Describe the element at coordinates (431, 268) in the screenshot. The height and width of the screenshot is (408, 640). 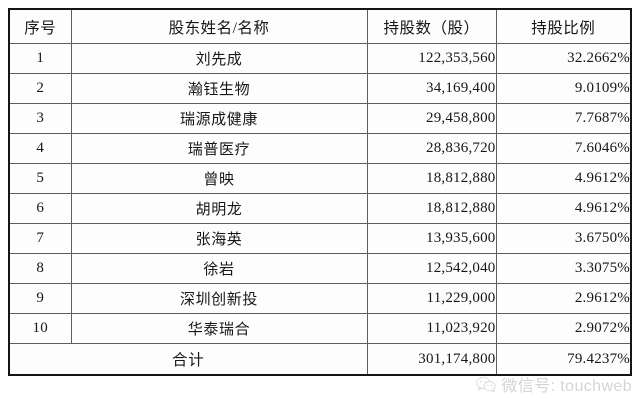
I see `cell-share-count: 12,542,040` at that location.